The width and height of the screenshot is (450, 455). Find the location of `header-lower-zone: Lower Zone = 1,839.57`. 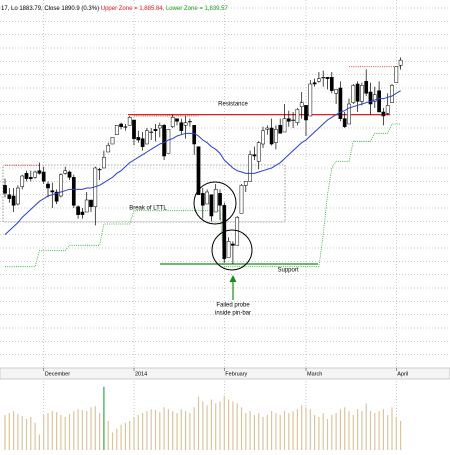

header-lower-zone: Lower Zone = 1,839.57 is located at coordinates (197, 9).